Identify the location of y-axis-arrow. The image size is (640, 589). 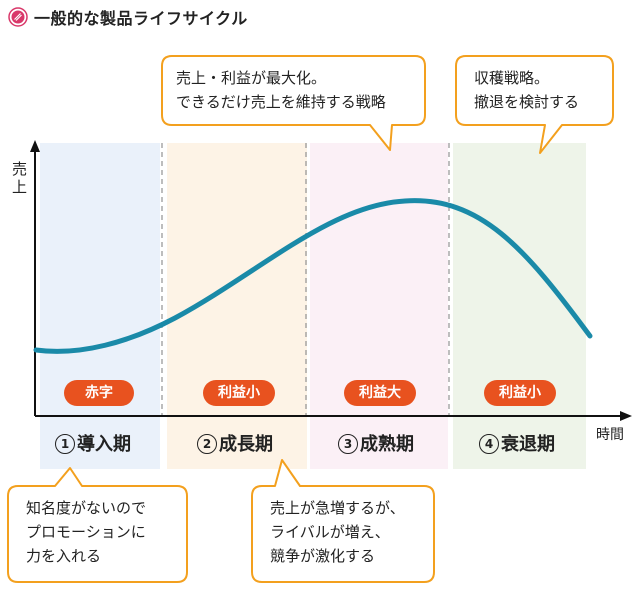
(35, 146).